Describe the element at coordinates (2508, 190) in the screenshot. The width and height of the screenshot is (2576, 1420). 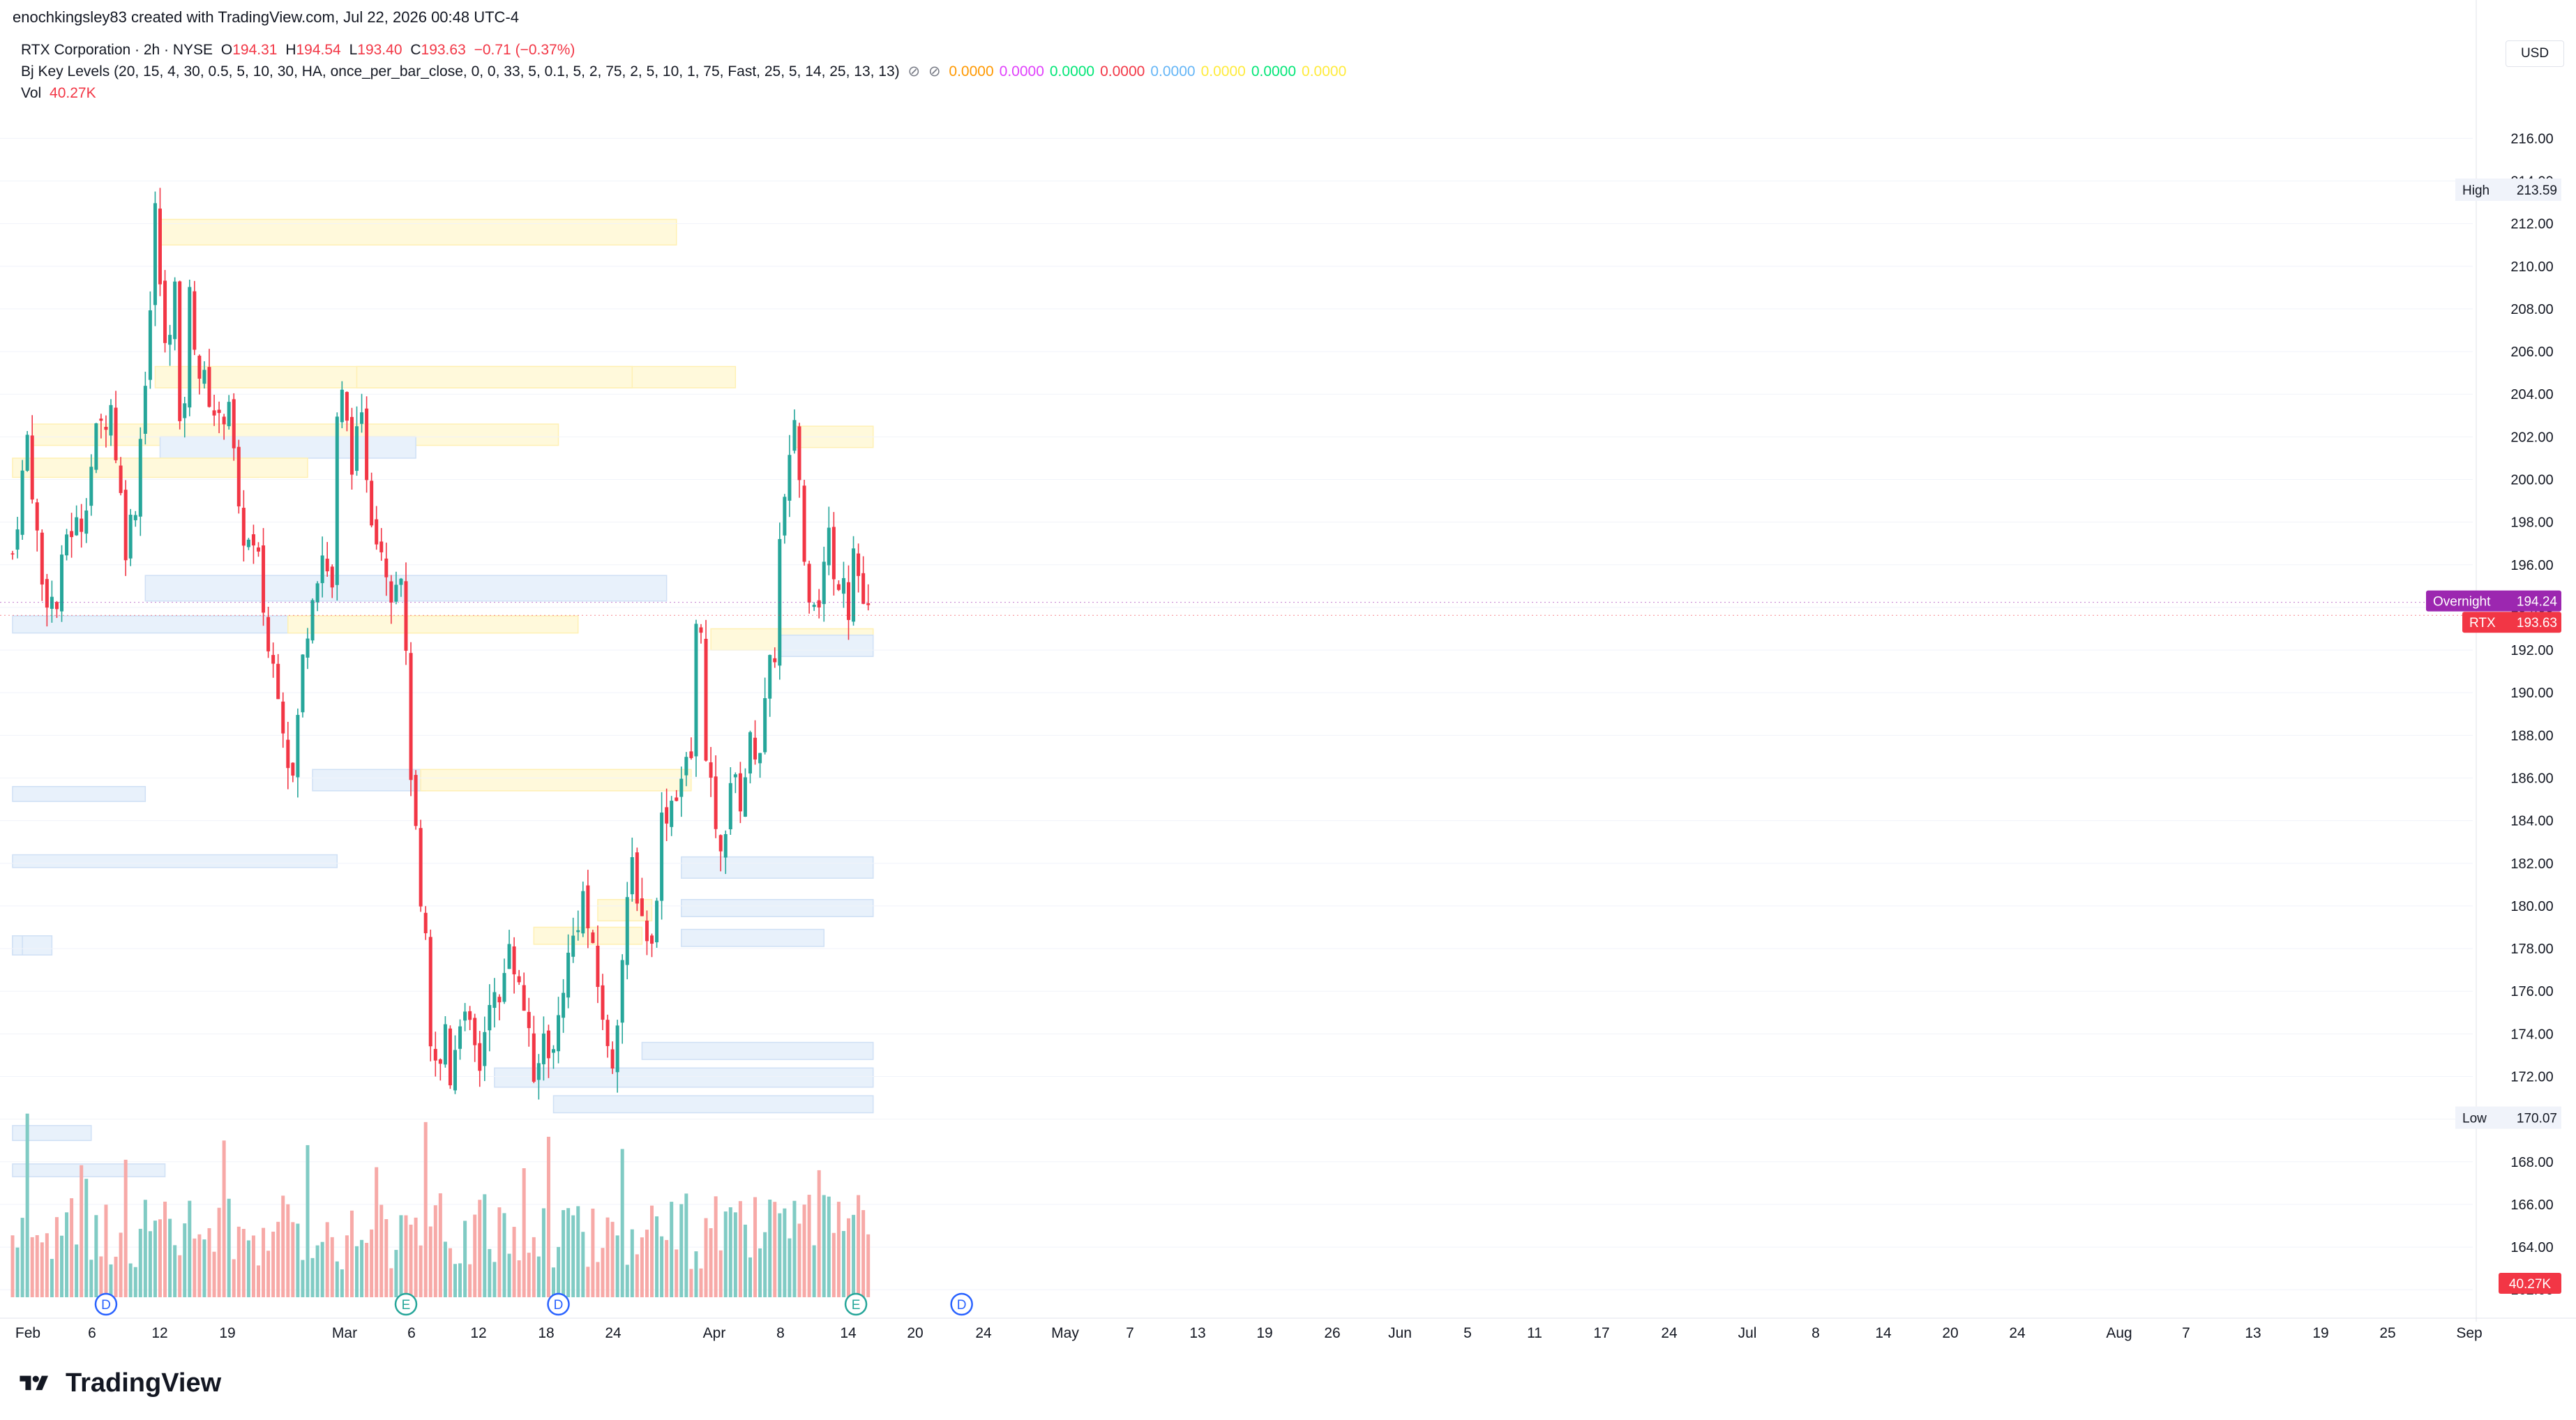
I see `high-tag: High 213.59` at that location.